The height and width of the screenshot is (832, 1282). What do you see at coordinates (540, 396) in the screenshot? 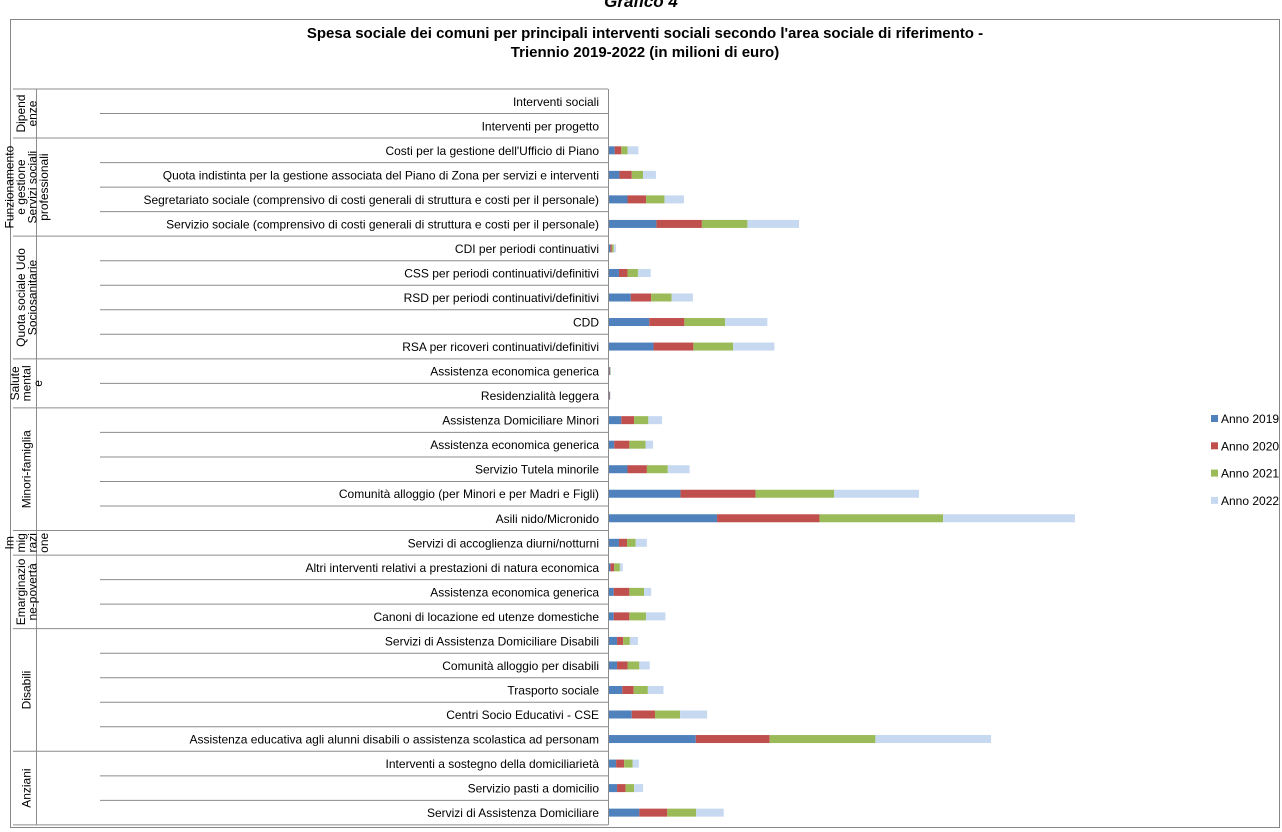
I see `category-label: Residenzialità leggera` at bounding box center [540, 396].